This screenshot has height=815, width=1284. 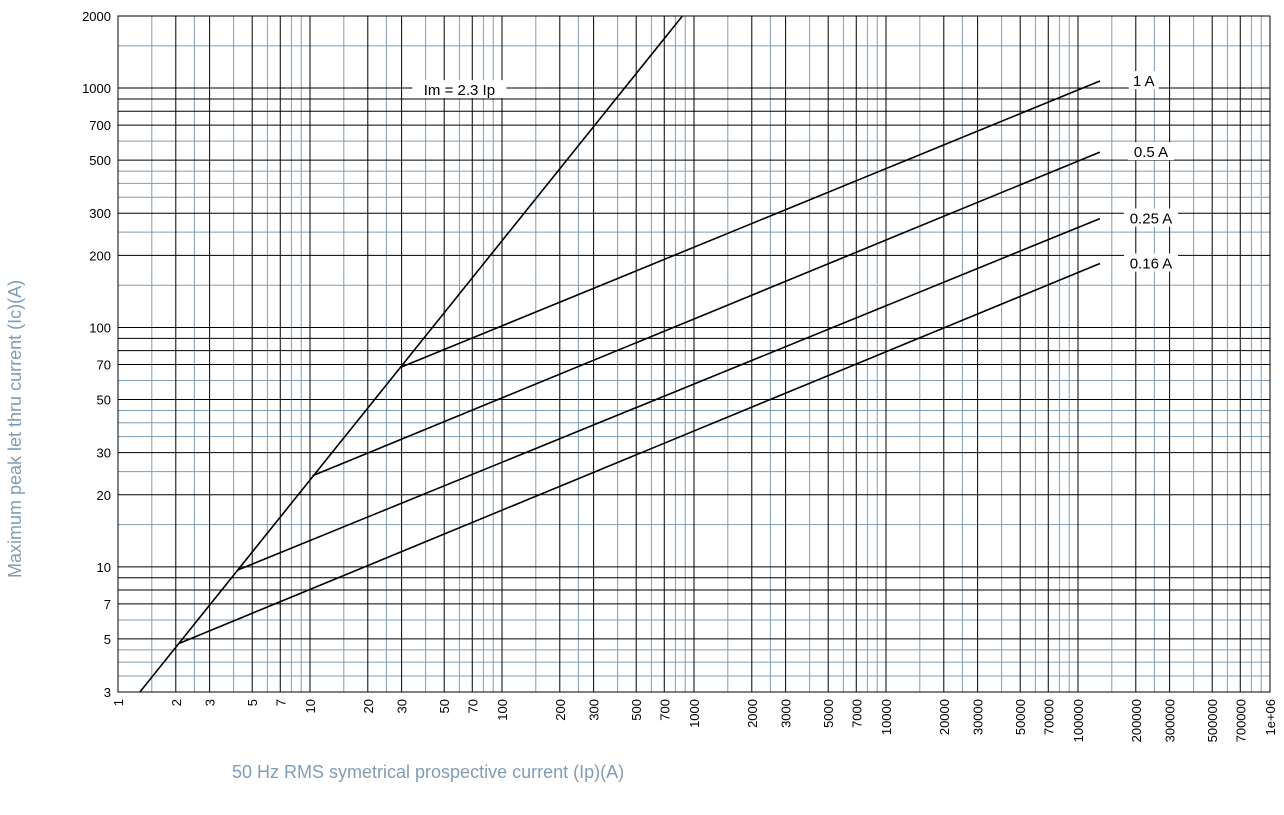 What do you see at coordinates (104, 567) in the screenshot?
I see `y-tick-label: 10` at bounding box center [104, 567].